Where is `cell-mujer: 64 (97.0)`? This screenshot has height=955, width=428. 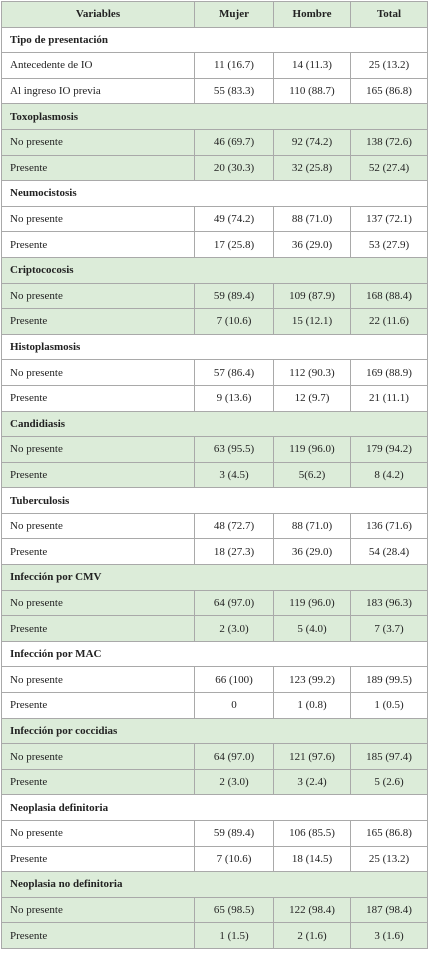
cell-mujer: 64 (97.0) is located at coordinates (234, 603).